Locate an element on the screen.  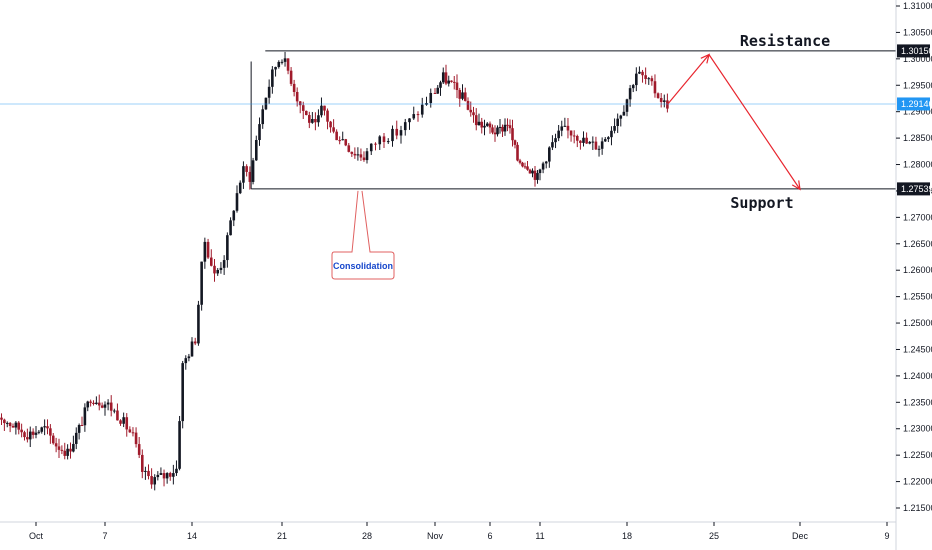
support-label: Support is located at coordinates (761, 203).